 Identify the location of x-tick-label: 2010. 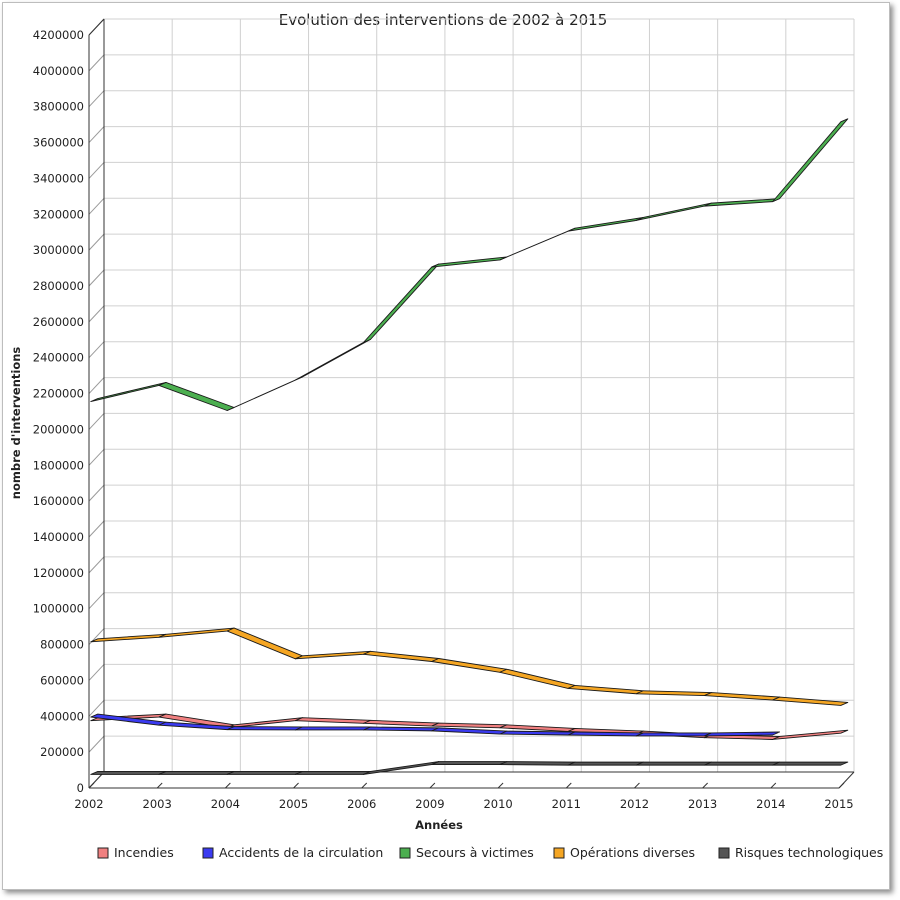
(497, 804).